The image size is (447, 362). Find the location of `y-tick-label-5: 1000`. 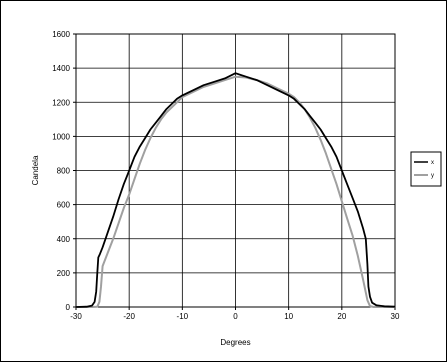

y-tick-label-5: 1000 is located at coordinates (61, 136).